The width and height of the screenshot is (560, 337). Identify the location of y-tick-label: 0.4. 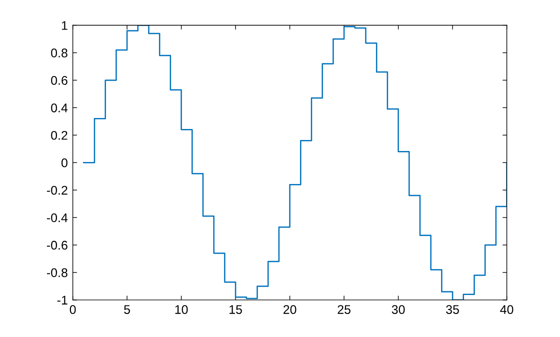
(59, 107).